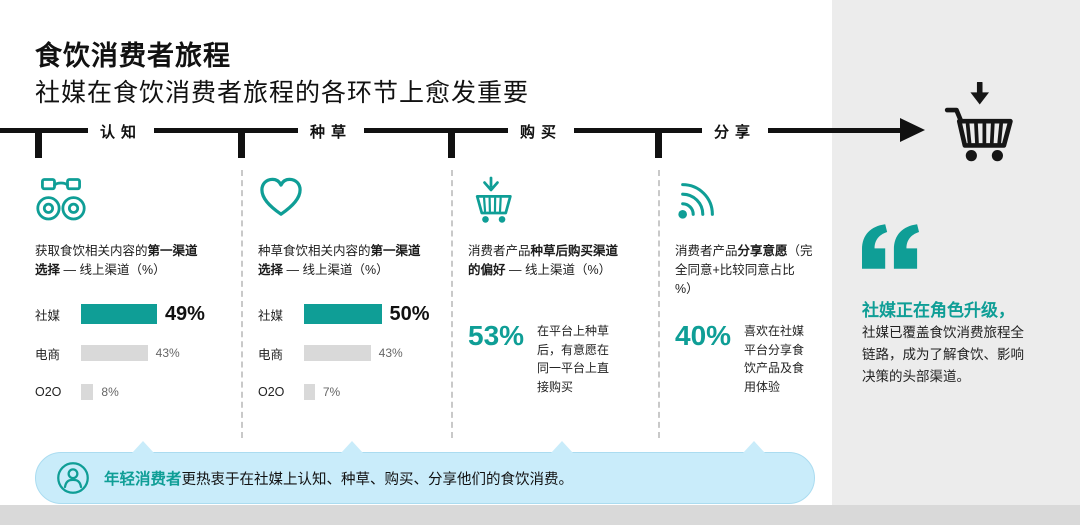 This screenshot has width=1080, height=525. Describe the element at coordinates (133, 56) in the screenshot. I see `page-title: 食饮消费者旅程` at that location.